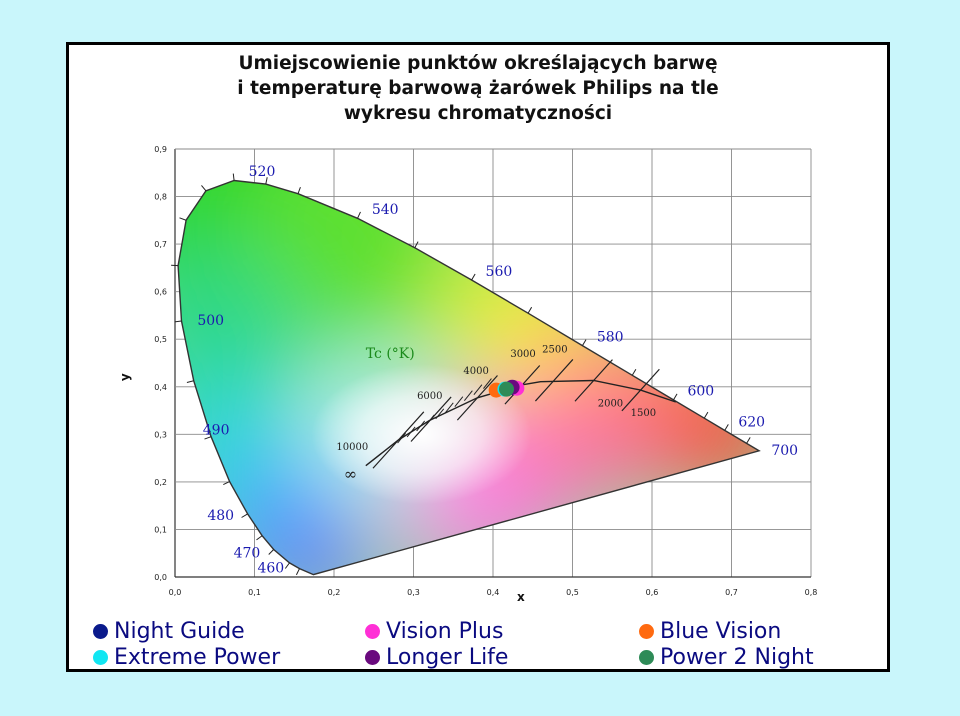 Image resolution: width=960 pixels, height=716 pixels. I want to click on wavelength-label: 490, so click(216, 431).